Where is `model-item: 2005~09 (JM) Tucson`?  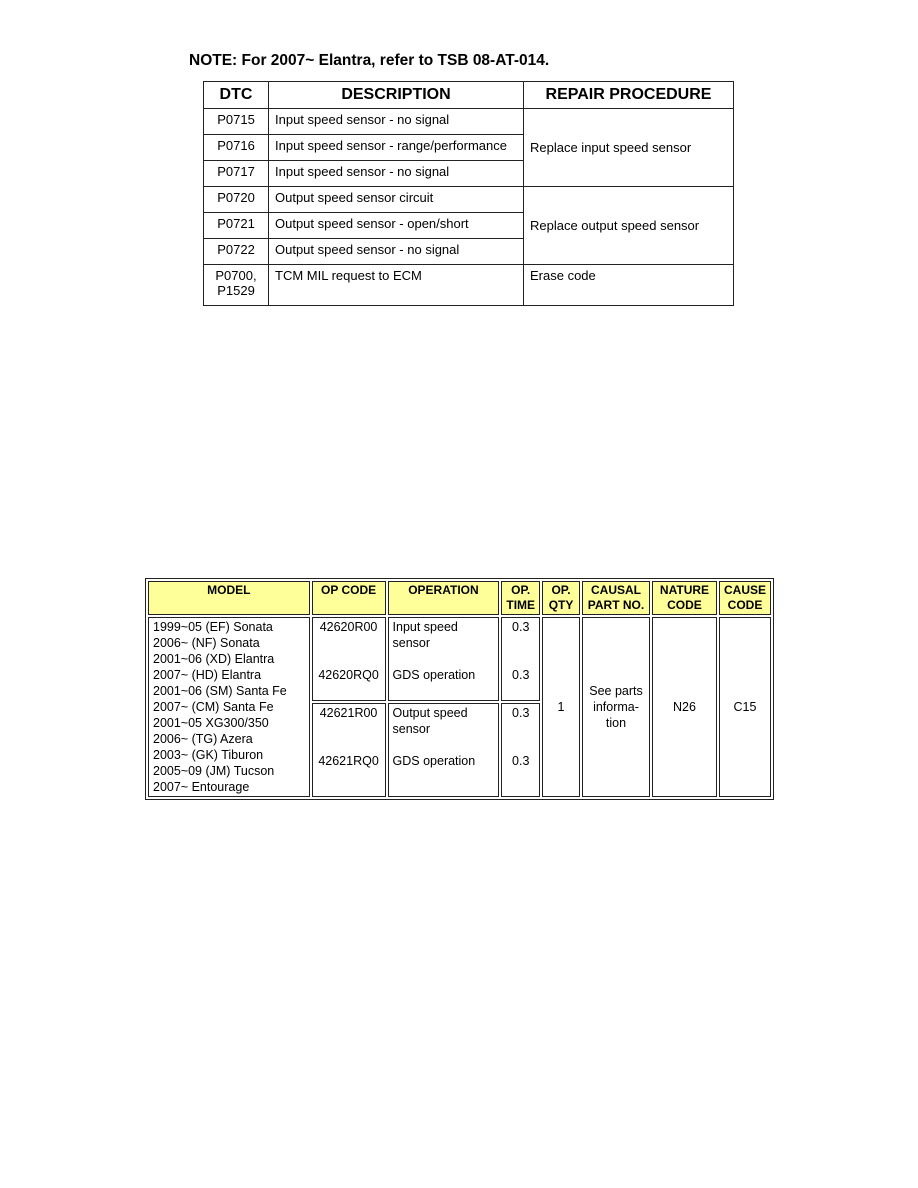 model-item: 2005~09 (JM) Tucson is located at coordinates (214, 771).